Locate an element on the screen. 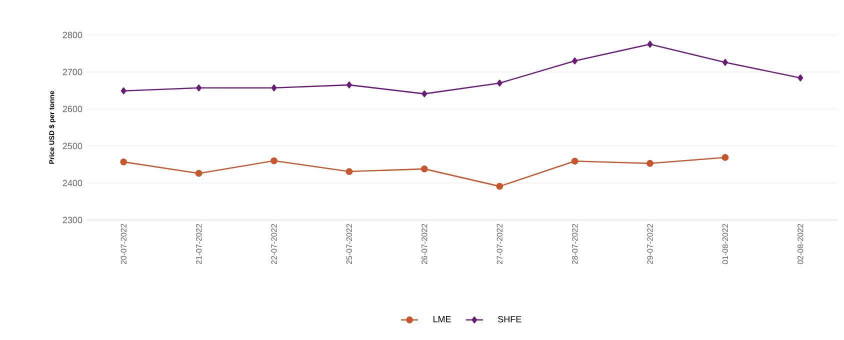 This screenshot has height=340, width=844. x-tick-label: 27-07-2022 is located at coordinates (499, 244).